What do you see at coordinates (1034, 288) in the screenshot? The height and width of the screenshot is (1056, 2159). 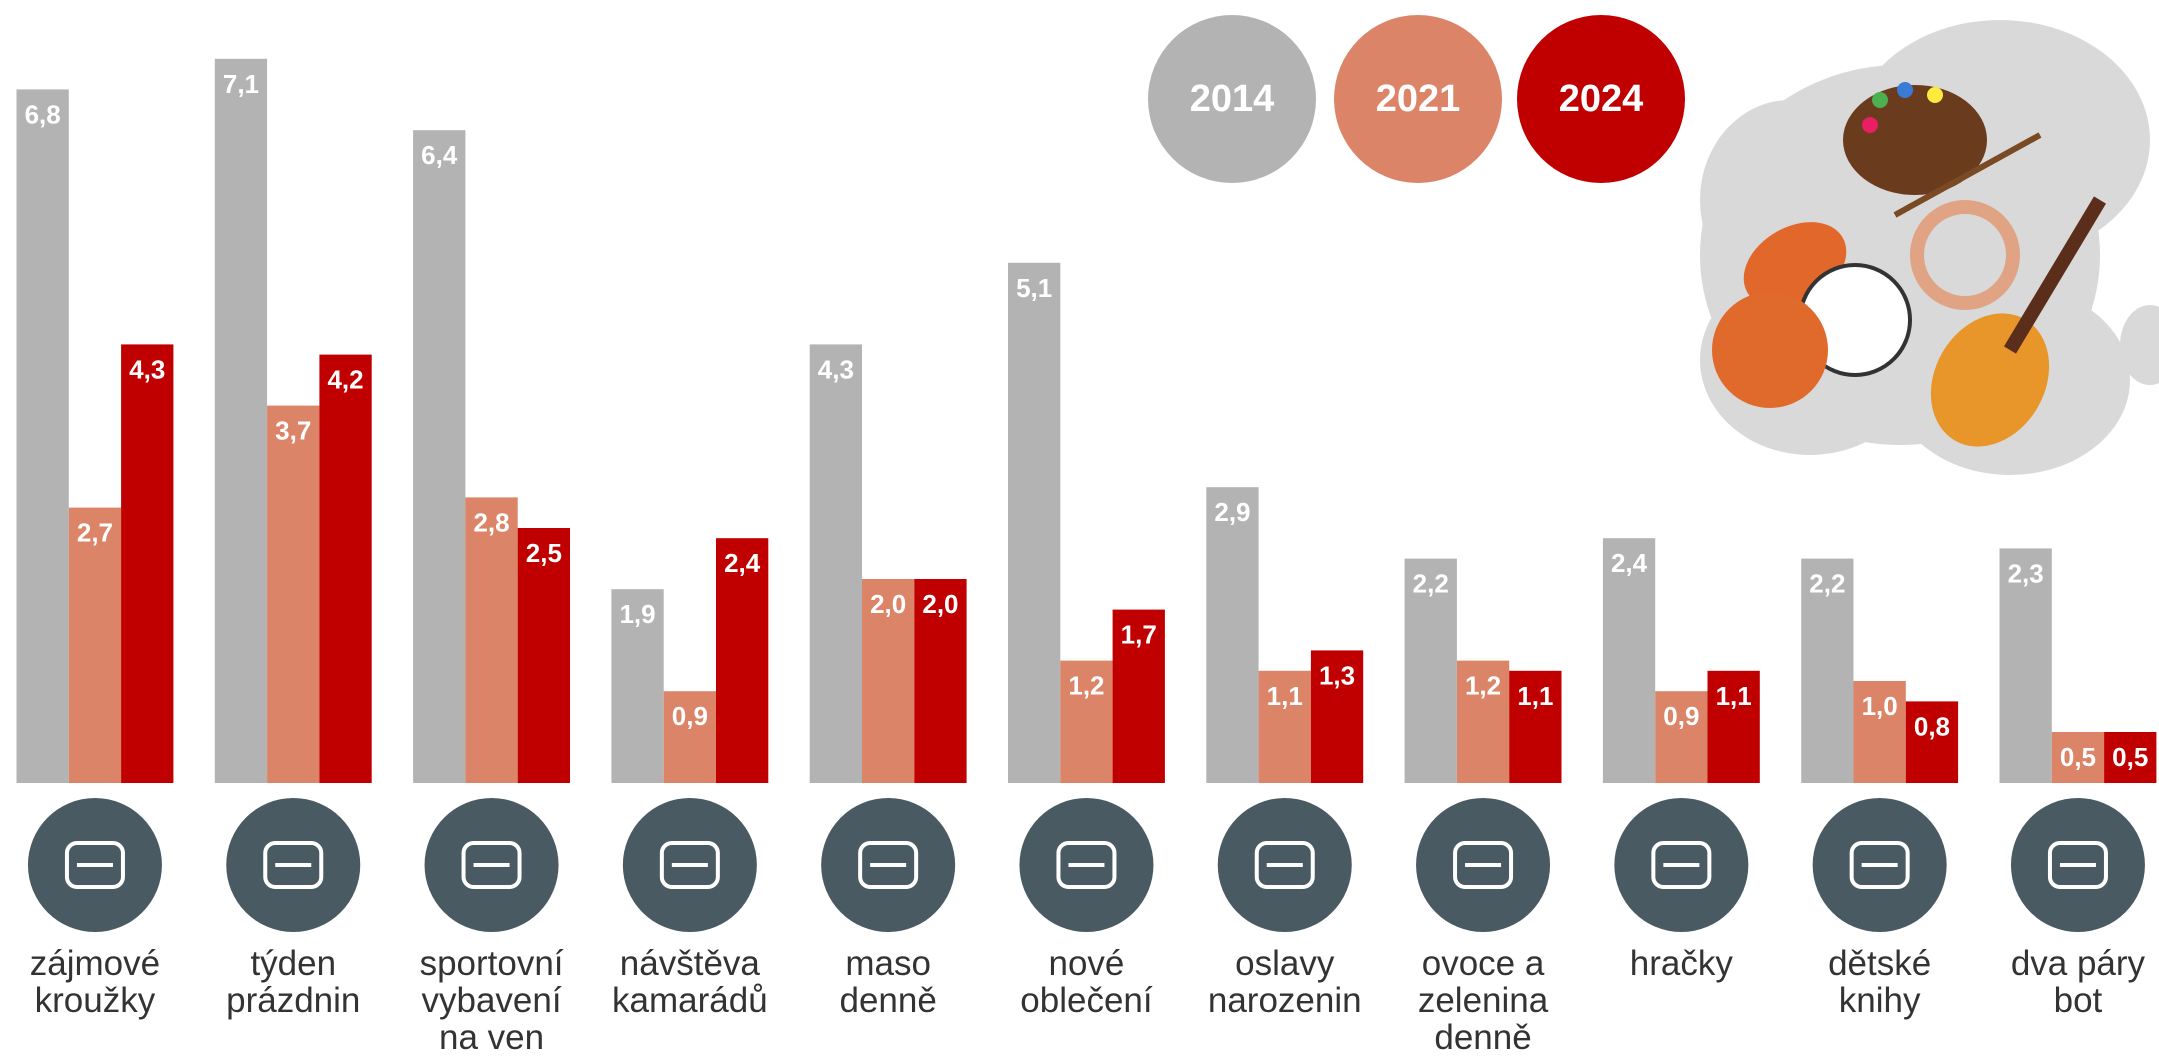 I see `value-label: 5,1` at bounding box center [1034, 288].